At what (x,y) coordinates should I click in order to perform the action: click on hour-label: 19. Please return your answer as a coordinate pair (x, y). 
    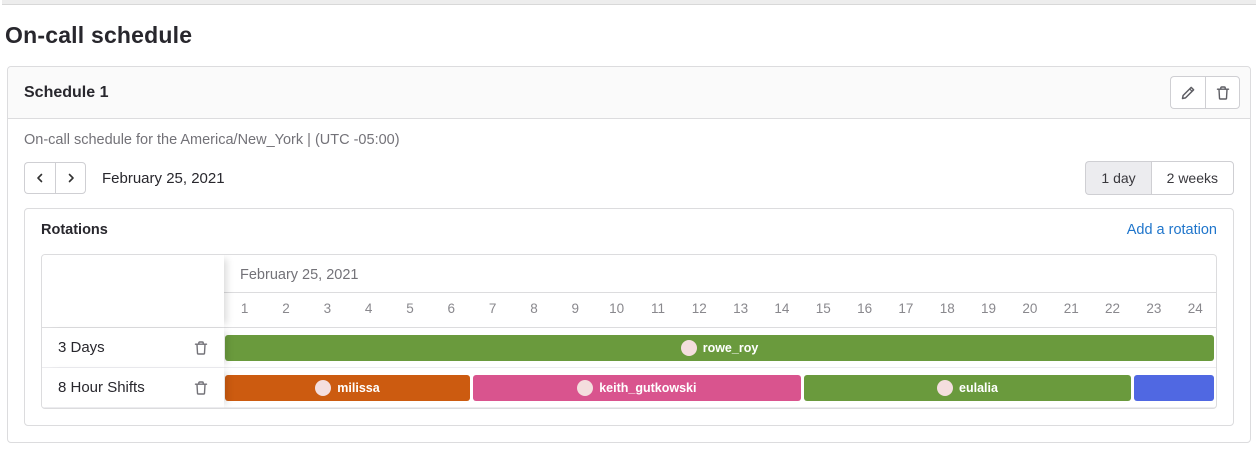
    Looking at the image, I should click on (989, 308).